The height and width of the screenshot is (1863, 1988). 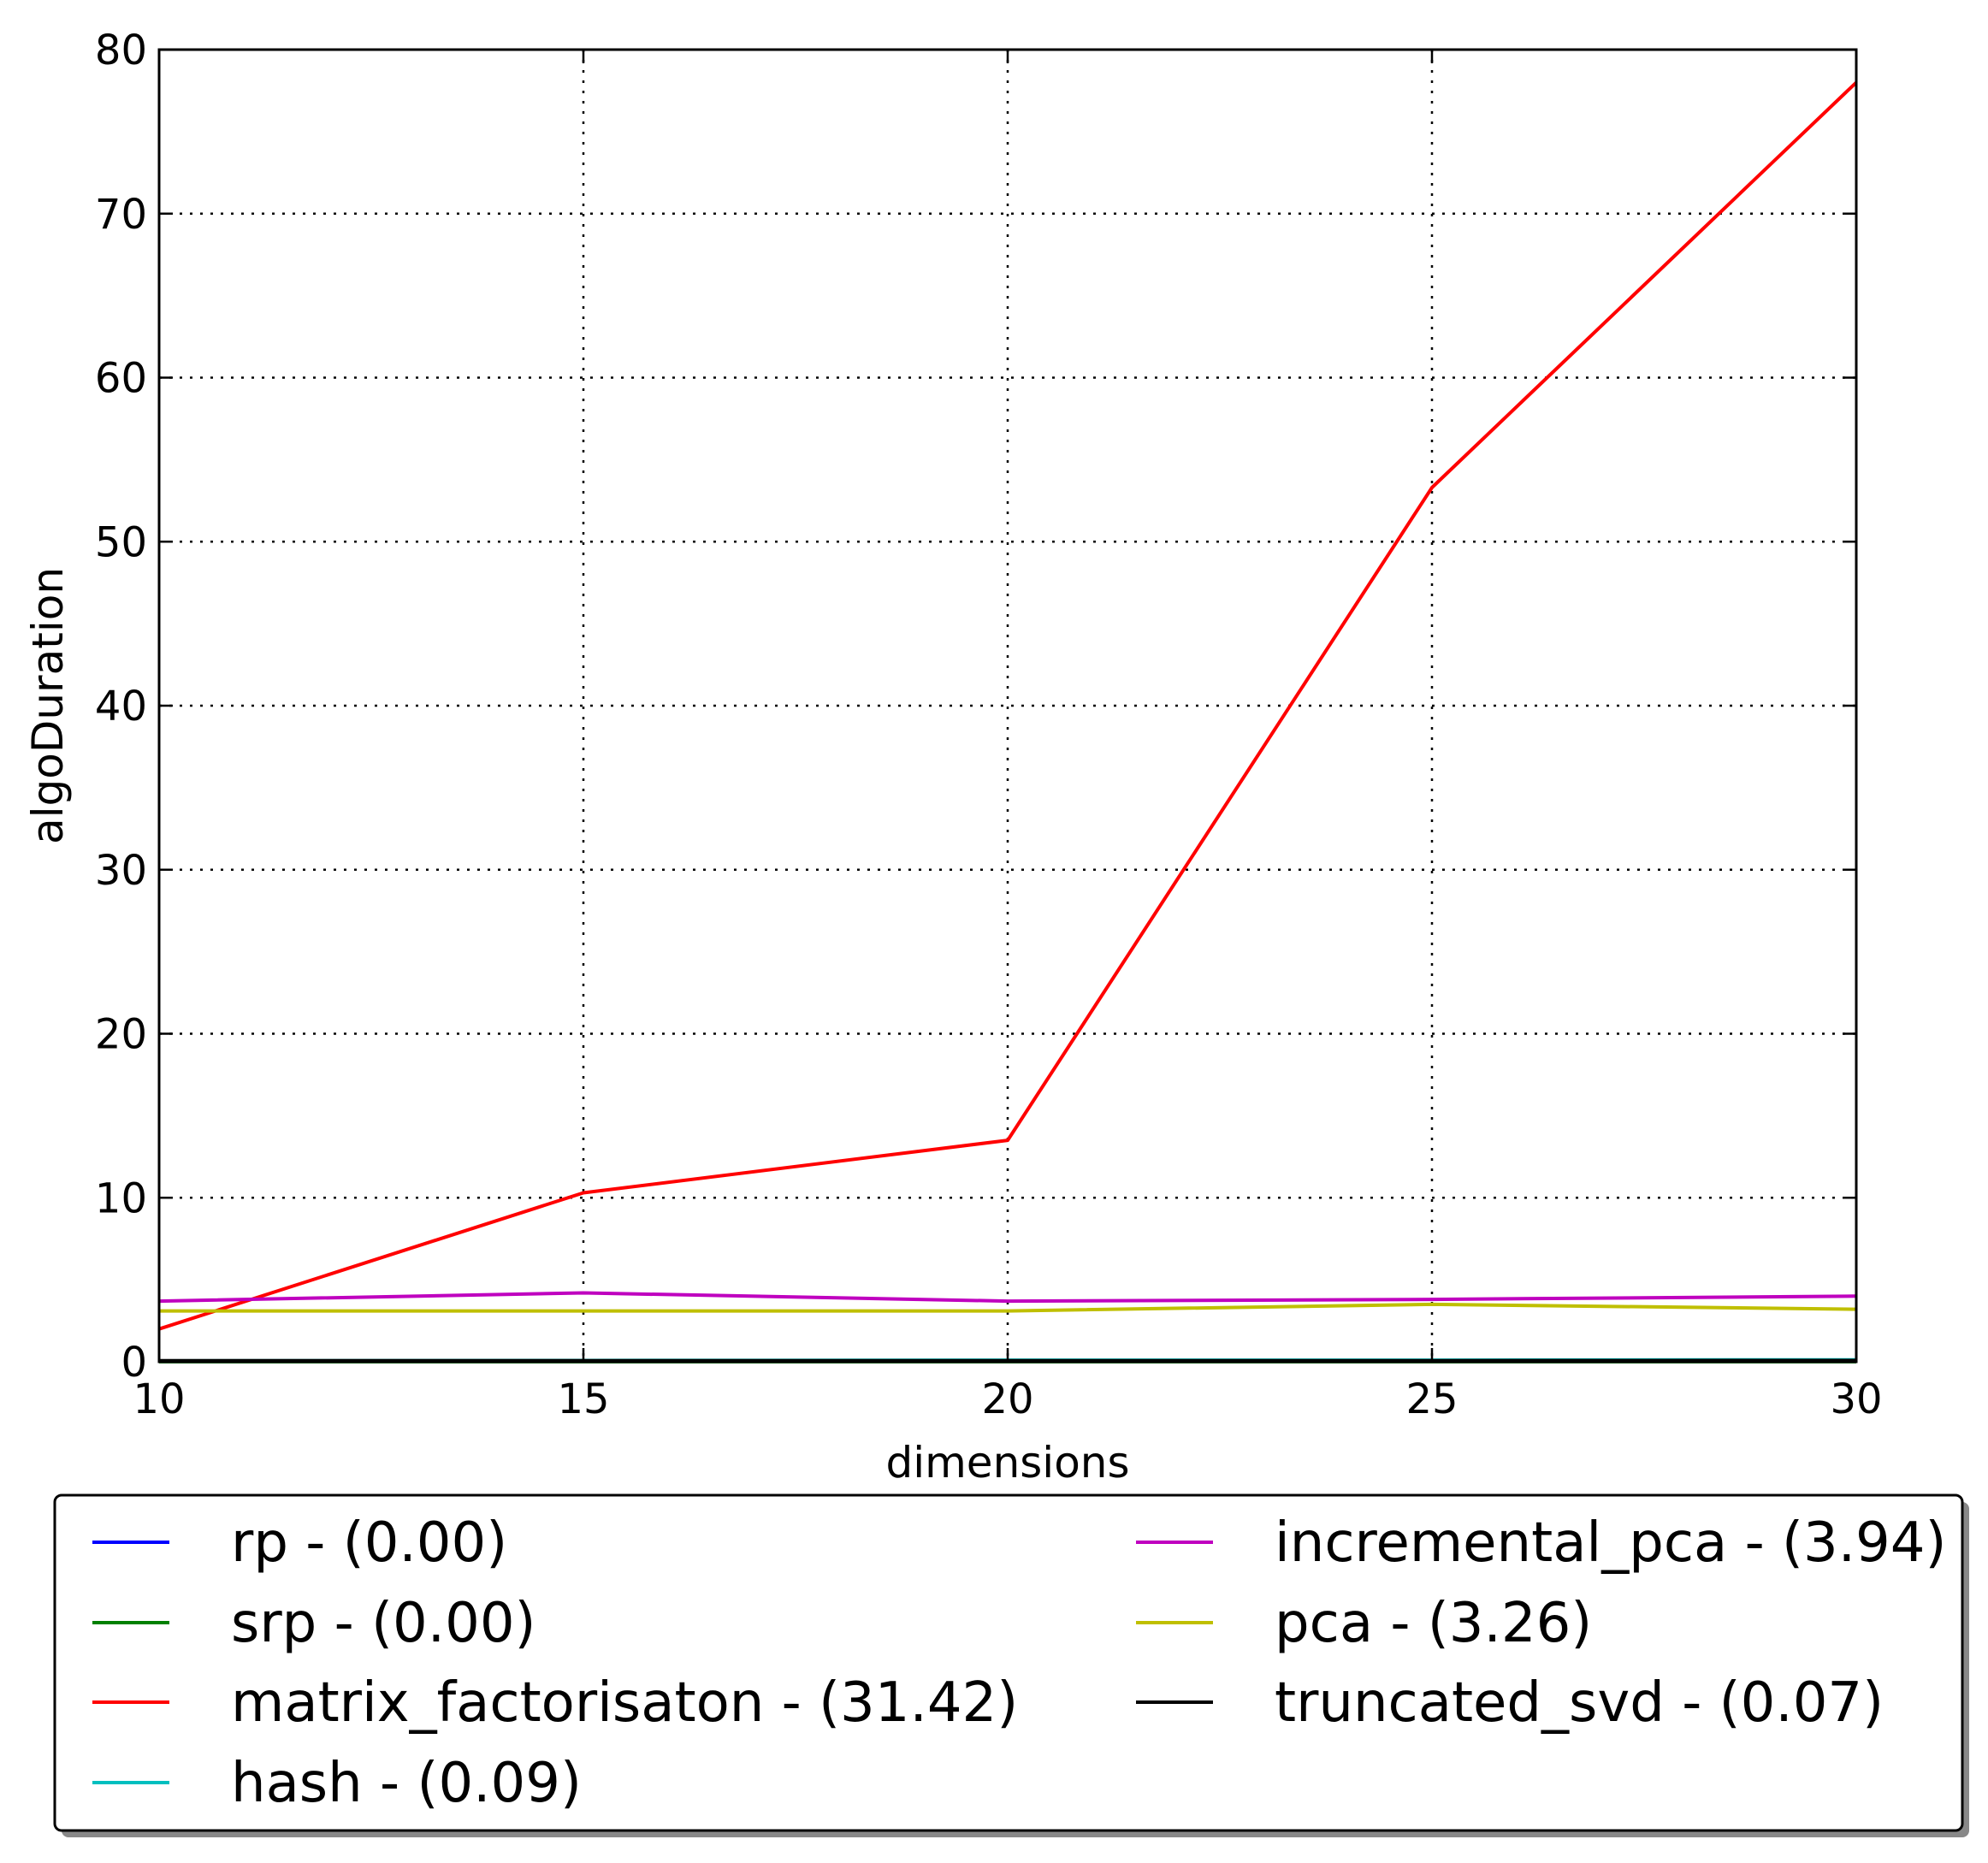 I want to click on x-tick-label: 10, so click(x=159, y=1399).